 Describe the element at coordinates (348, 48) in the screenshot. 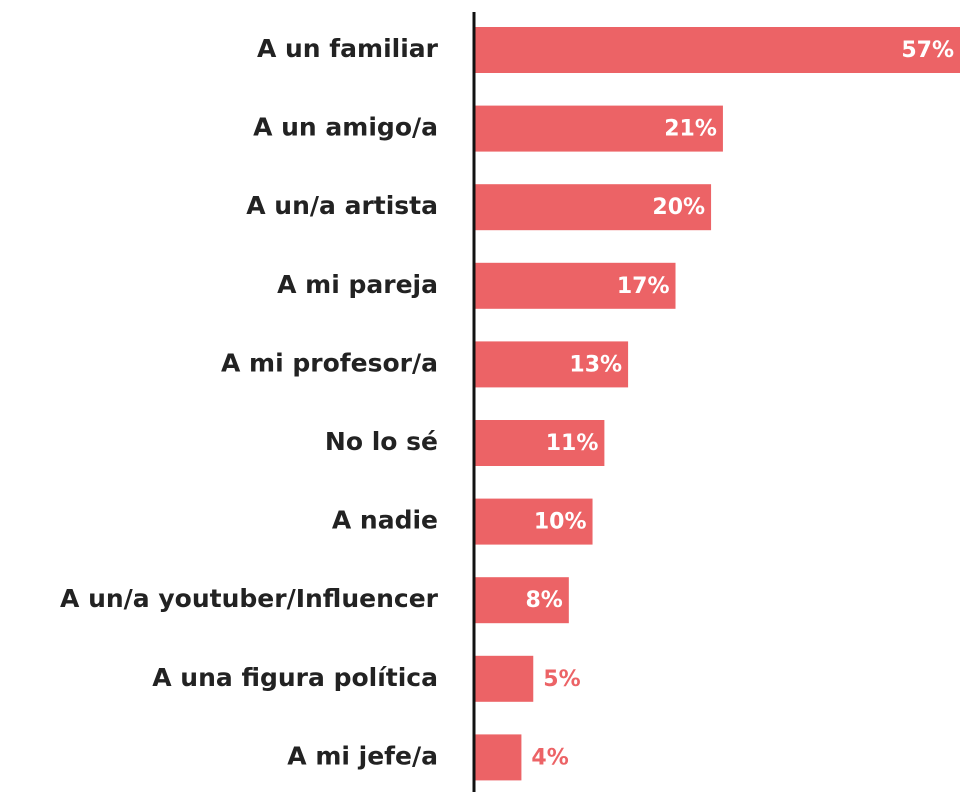

I see `category-label: A un familiar` at that location.